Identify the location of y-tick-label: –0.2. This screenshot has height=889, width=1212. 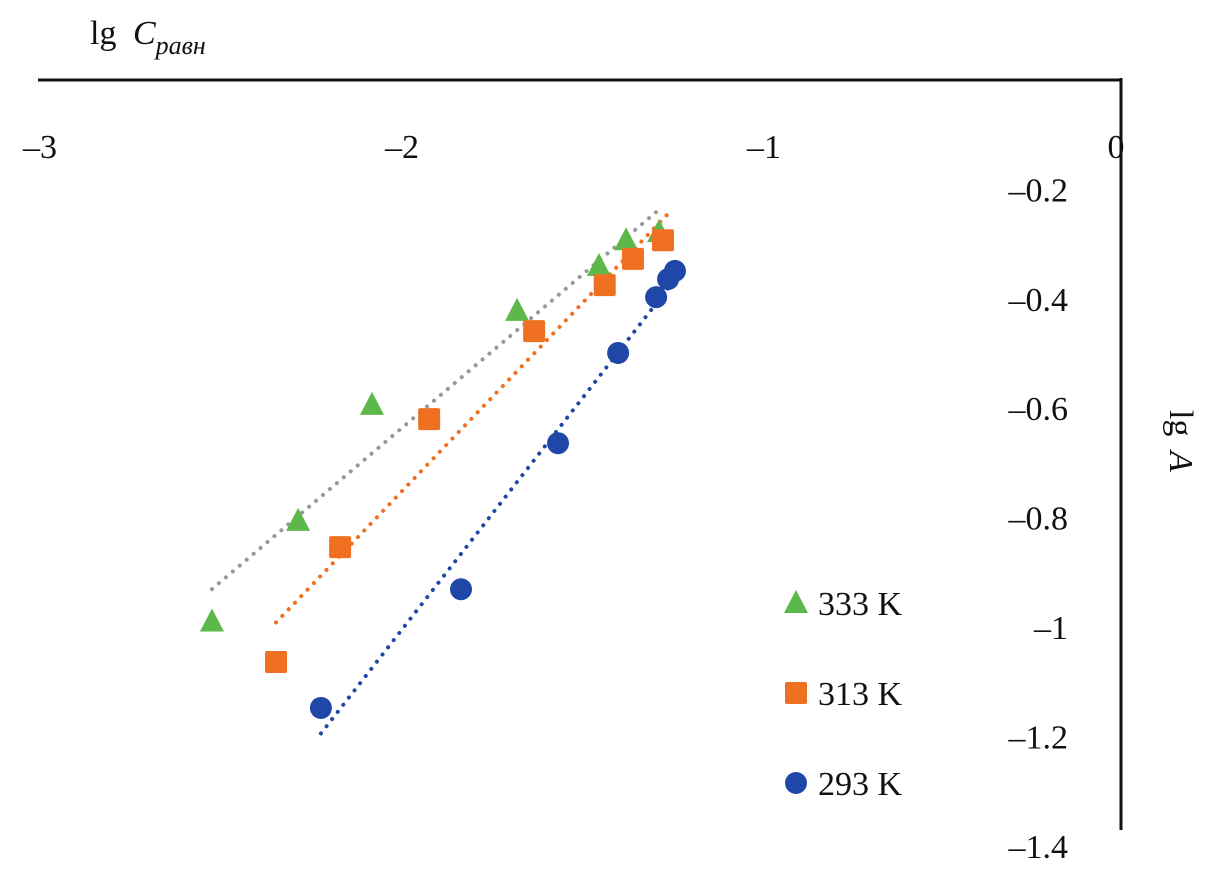
(1038, 190).